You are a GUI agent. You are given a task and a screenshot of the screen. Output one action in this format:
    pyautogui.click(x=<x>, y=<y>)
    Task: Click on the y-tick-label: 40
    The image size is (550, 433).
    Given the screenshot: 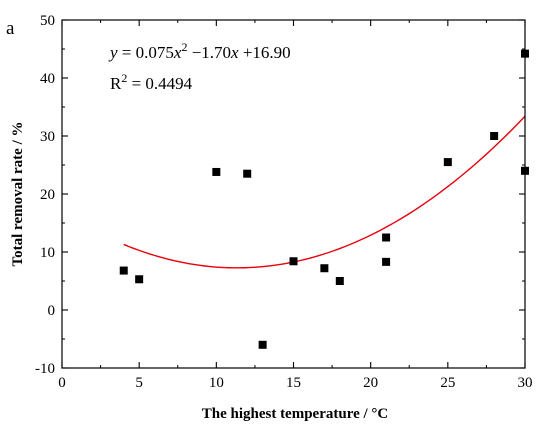 What is the action you would take?
    pyautogui.click(x=47, y=79)
    